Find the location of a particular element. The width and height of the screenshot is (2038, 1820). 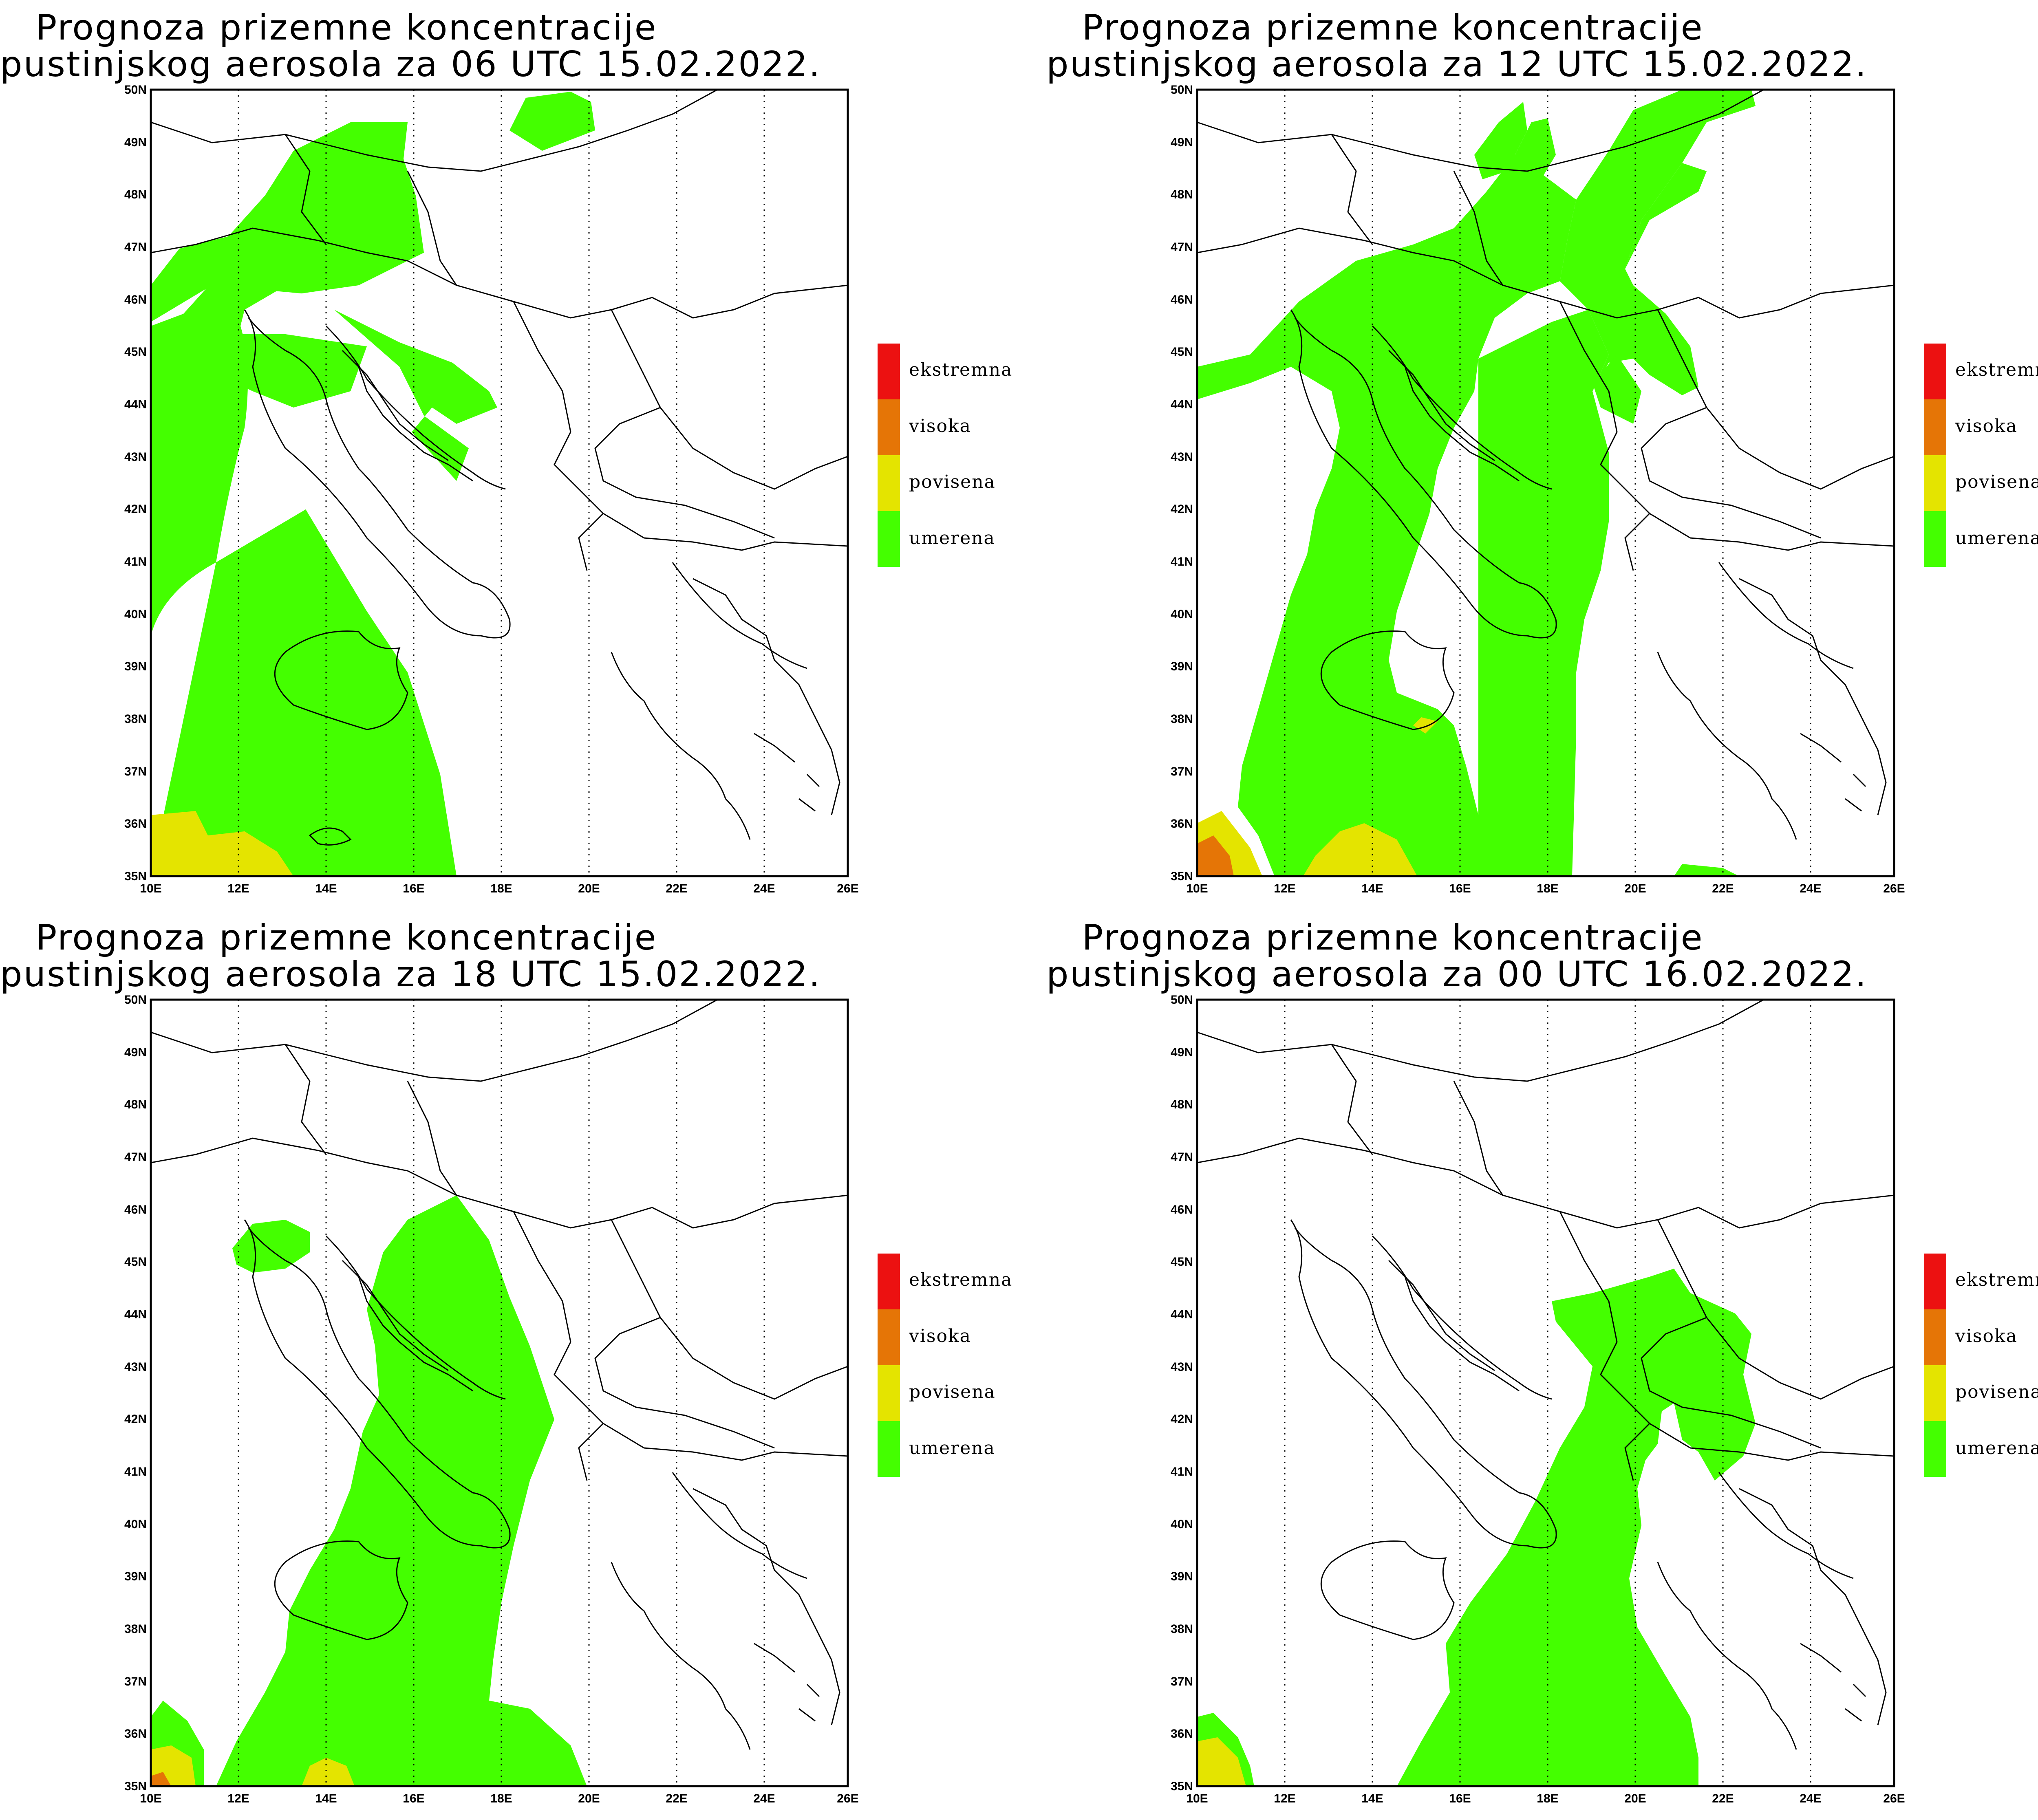

svg-text: 26E is located at coordinates (1894, 1799).